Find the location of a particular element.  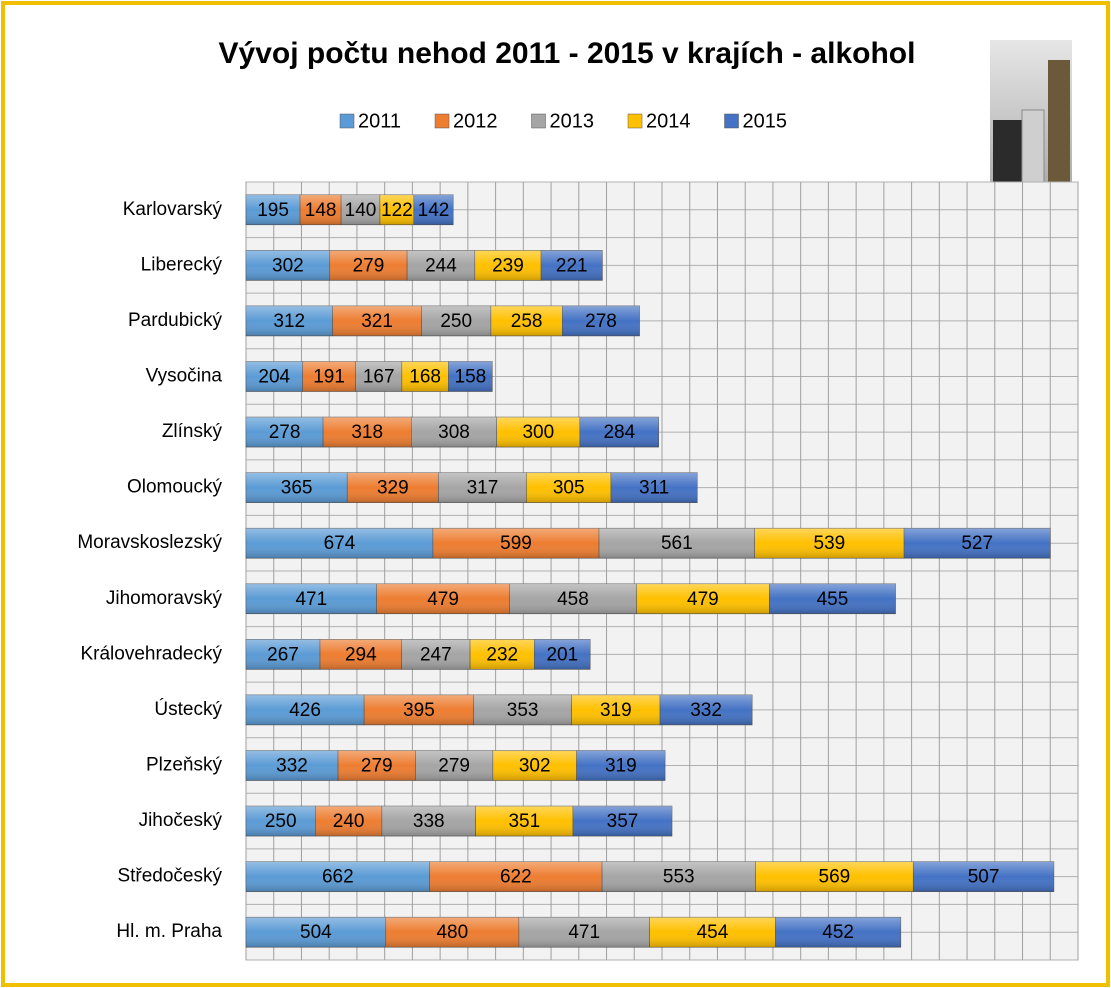

y-tick-label: Moravskoslezský is located at coordinates (149, 542).